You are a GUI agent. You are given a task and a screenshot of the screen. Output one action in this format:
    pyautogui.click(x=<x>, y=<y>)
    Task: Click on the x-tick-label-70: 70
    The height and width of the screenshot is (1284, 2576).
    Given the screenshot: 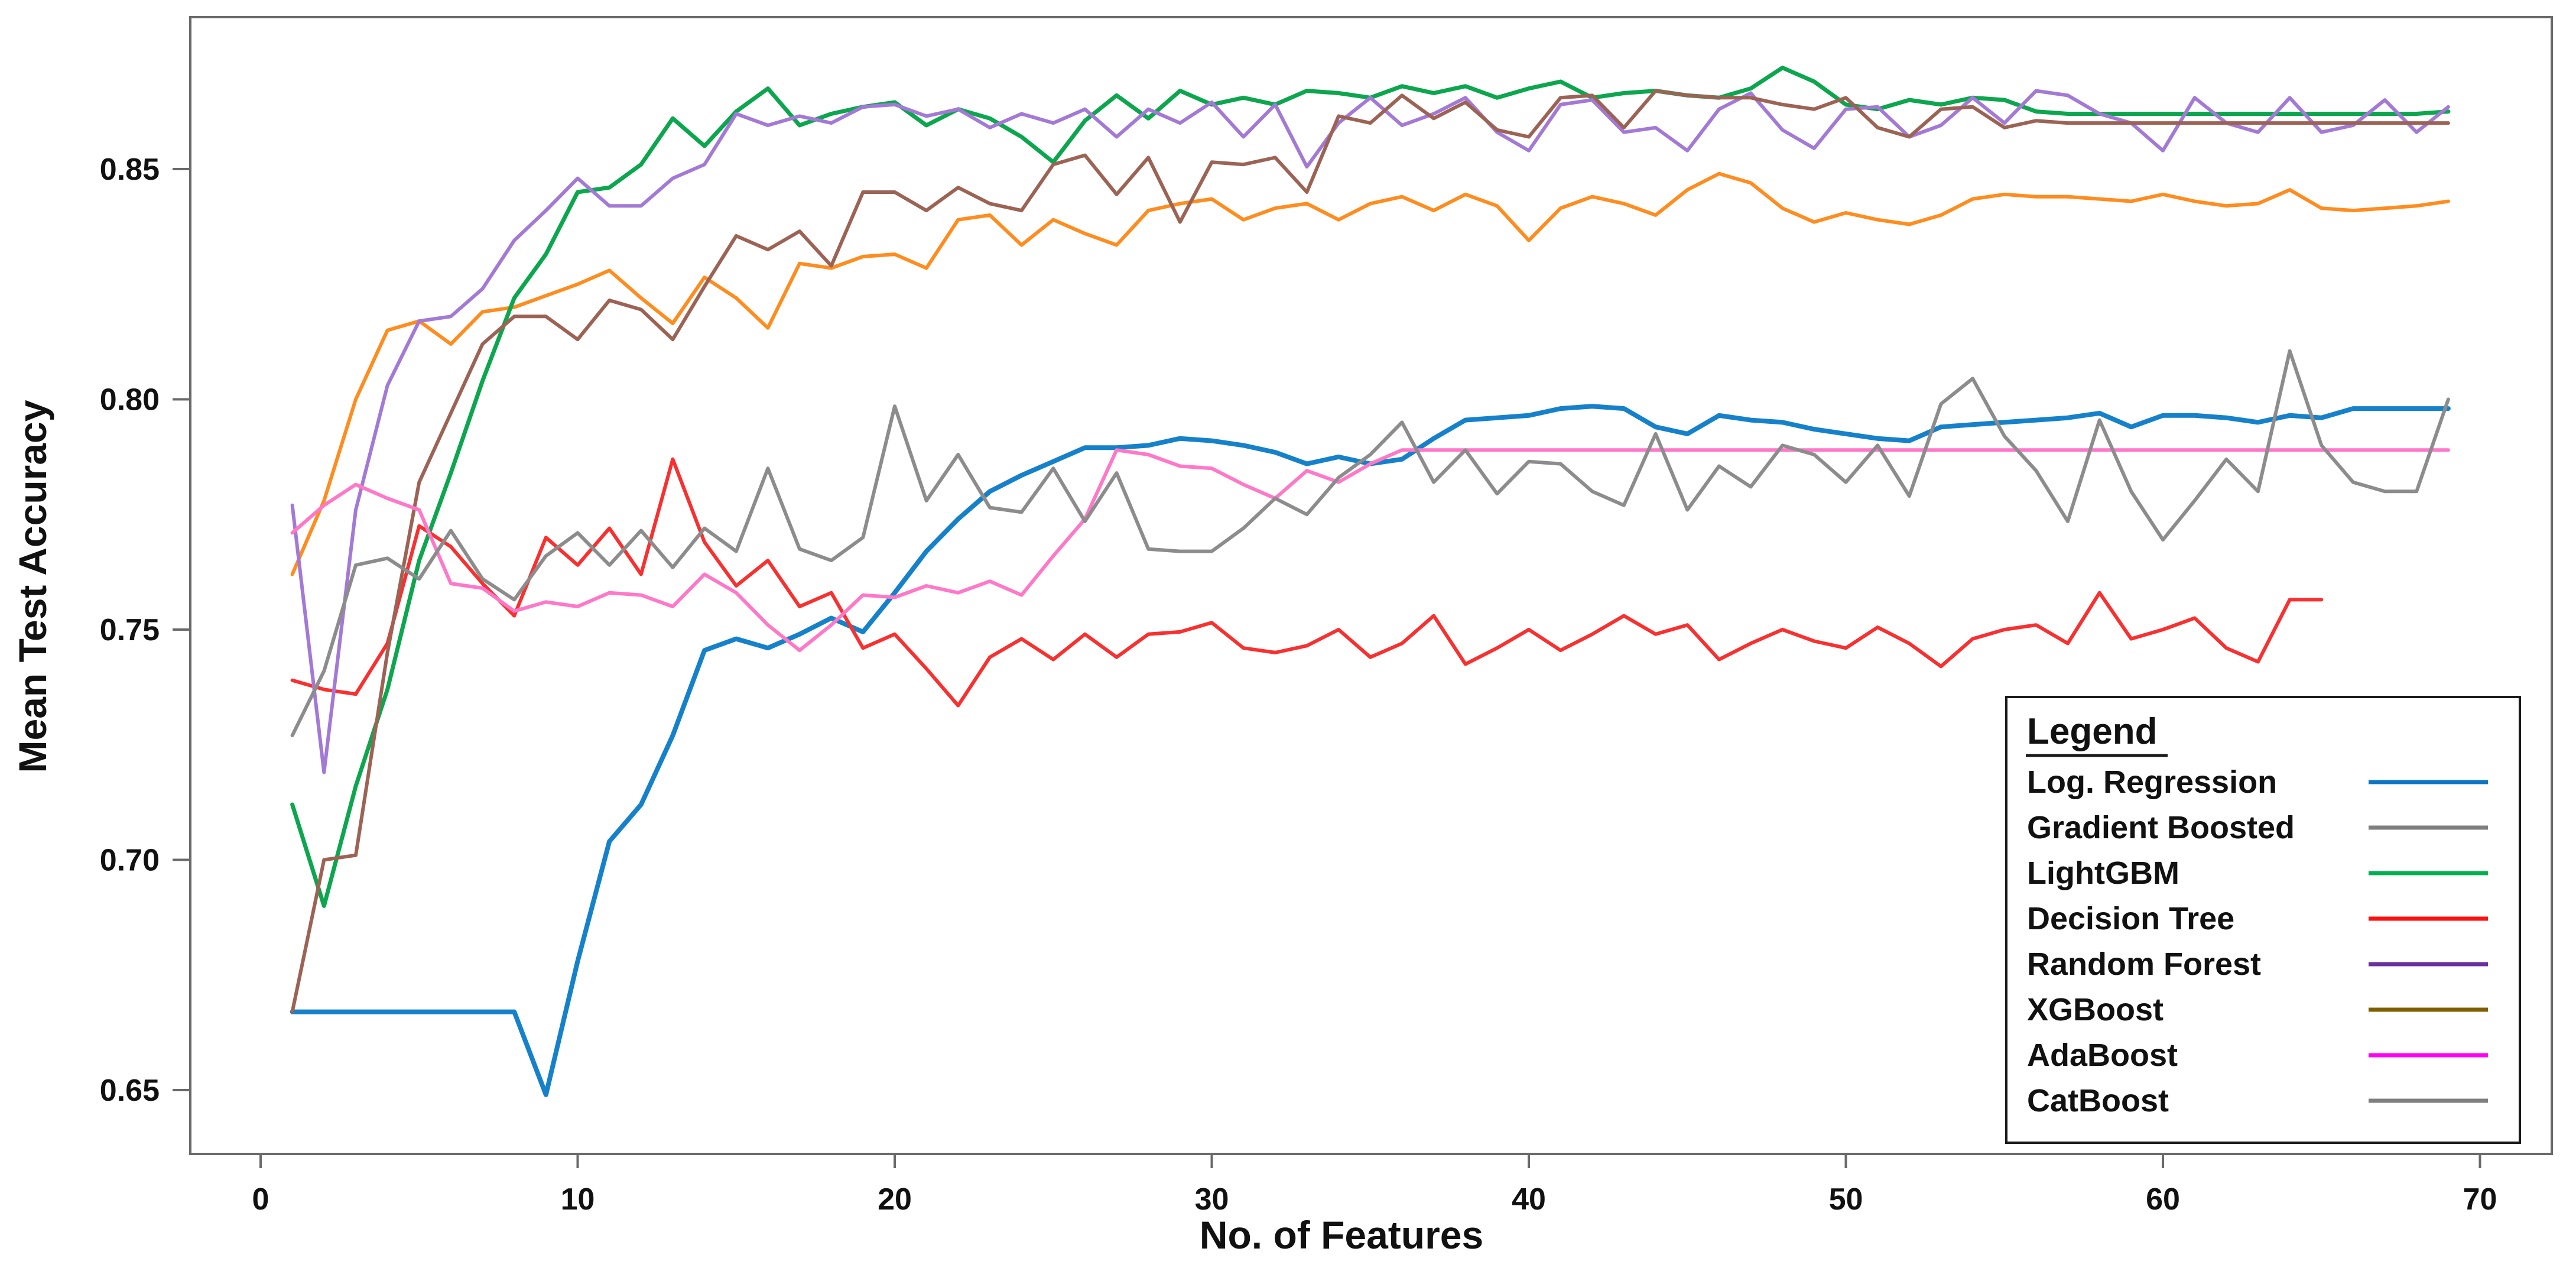 What is the action you would take?
    pyautogui.click(x=2480, y=1199)
    